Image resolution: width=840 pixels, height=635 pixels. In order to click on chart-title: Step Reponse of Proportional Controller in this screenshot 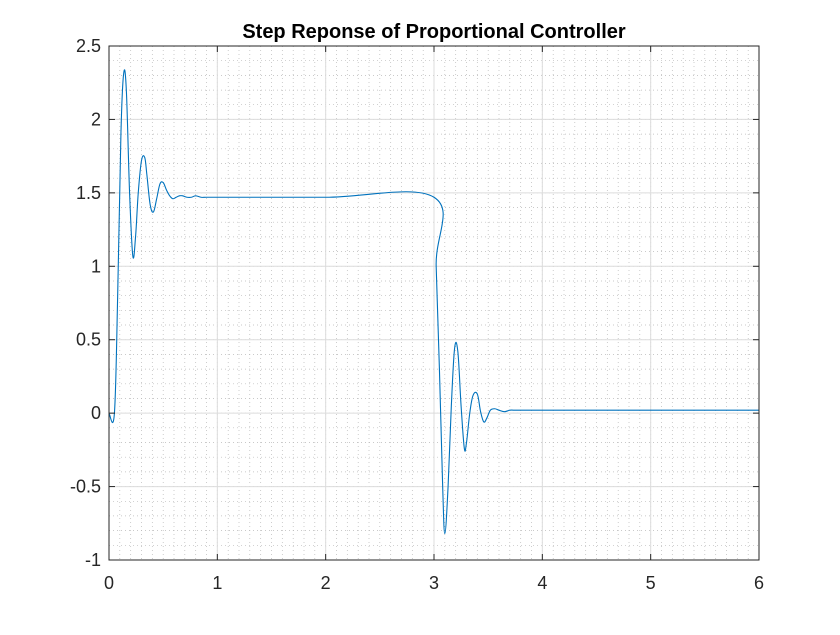, I will do `click(434, 32)`.